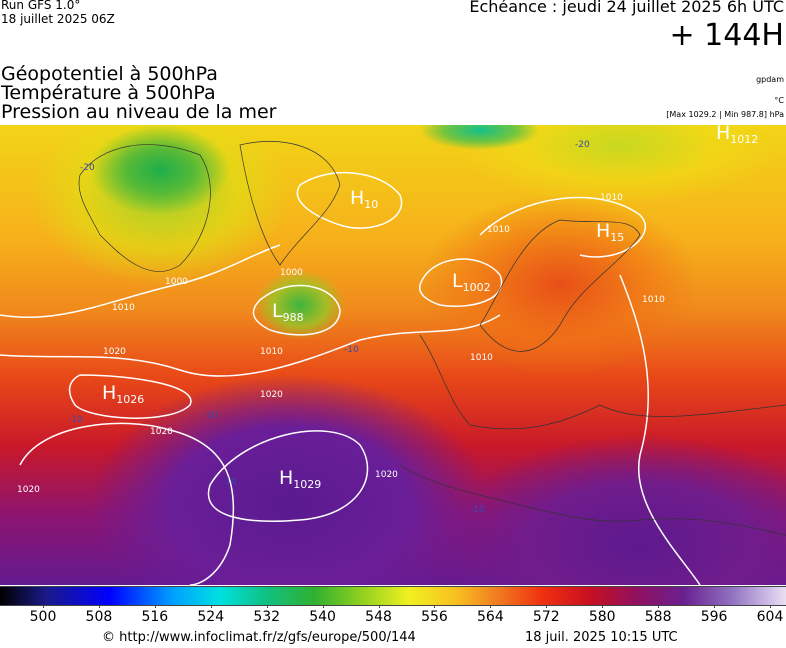 The width and height of the screenshot is (786, 648). Describe the element at coordinates (307, 484) in the screenshot. I see `center-pressure: 1029` at that location.